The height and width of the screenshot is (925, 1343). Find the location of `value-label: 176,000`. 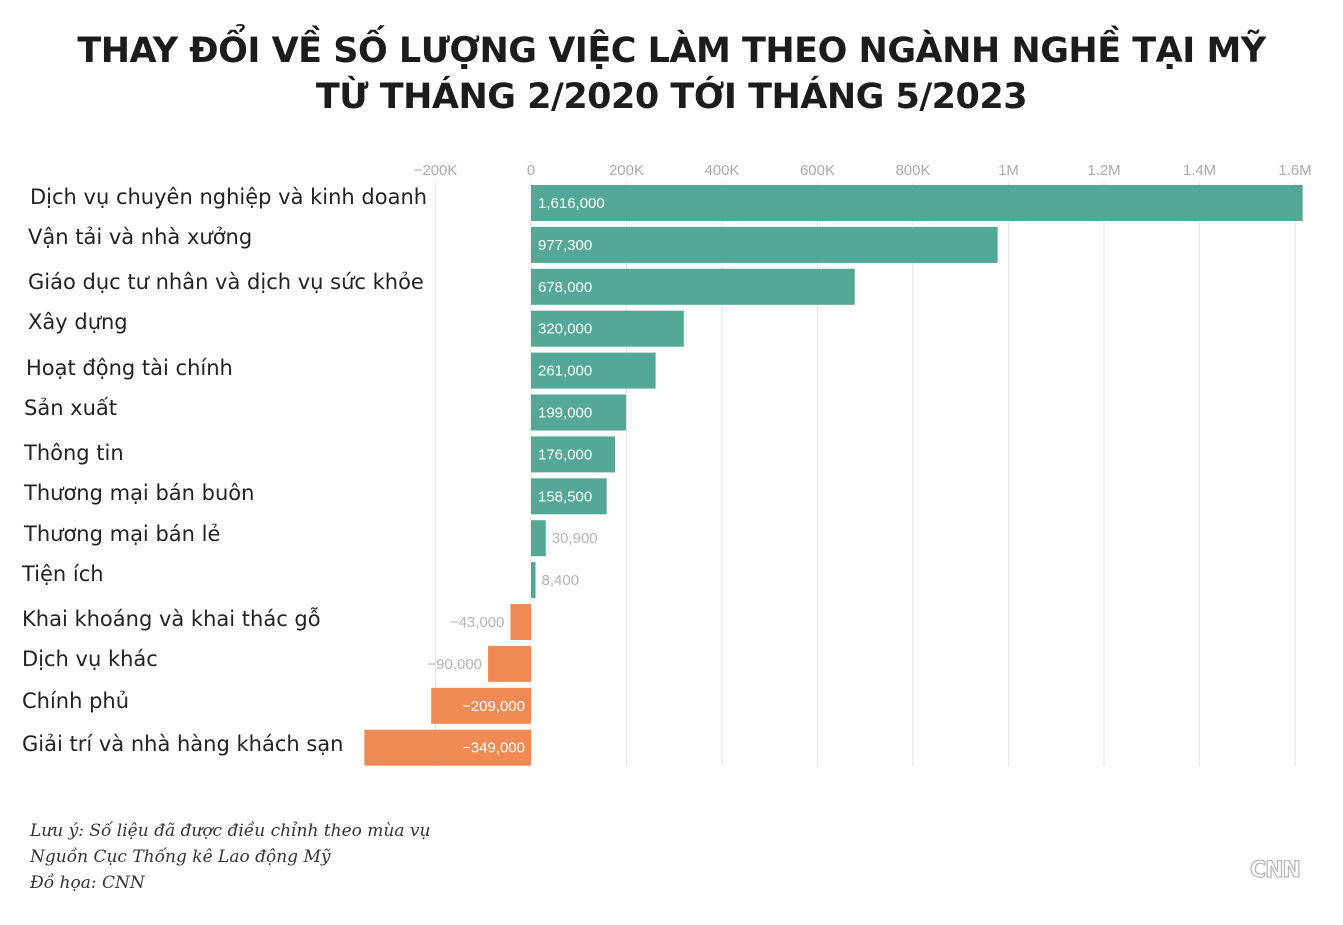

value-label: 176,000 is located at coordinates (565, 454).